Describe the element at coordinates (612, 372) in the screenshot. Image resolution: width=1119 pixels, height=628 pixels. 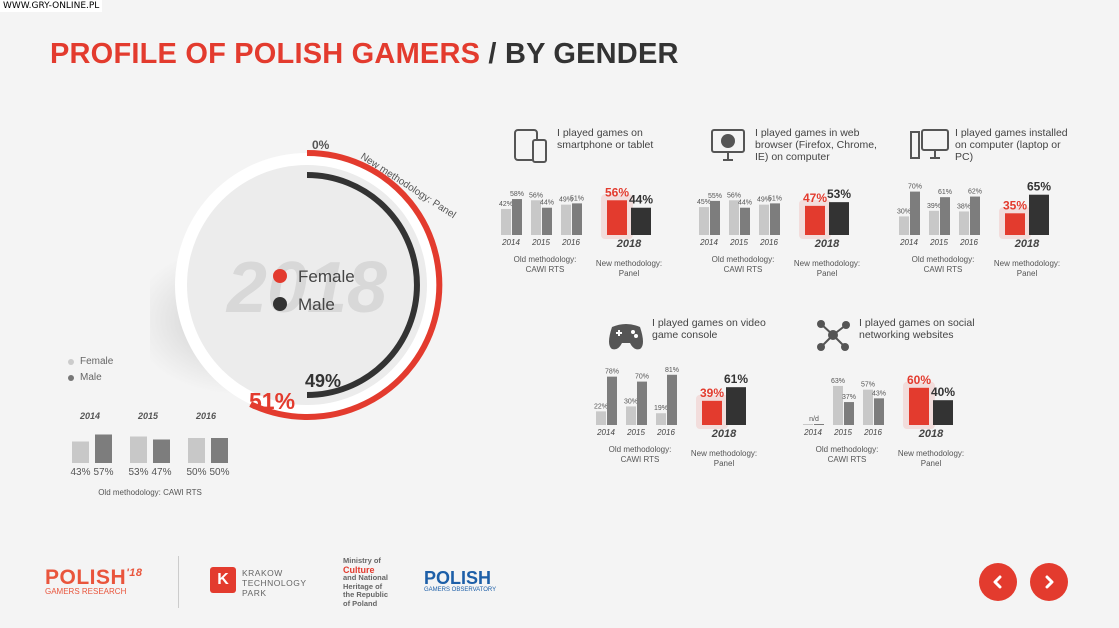
I see `old-male-label: 78%` at that location.